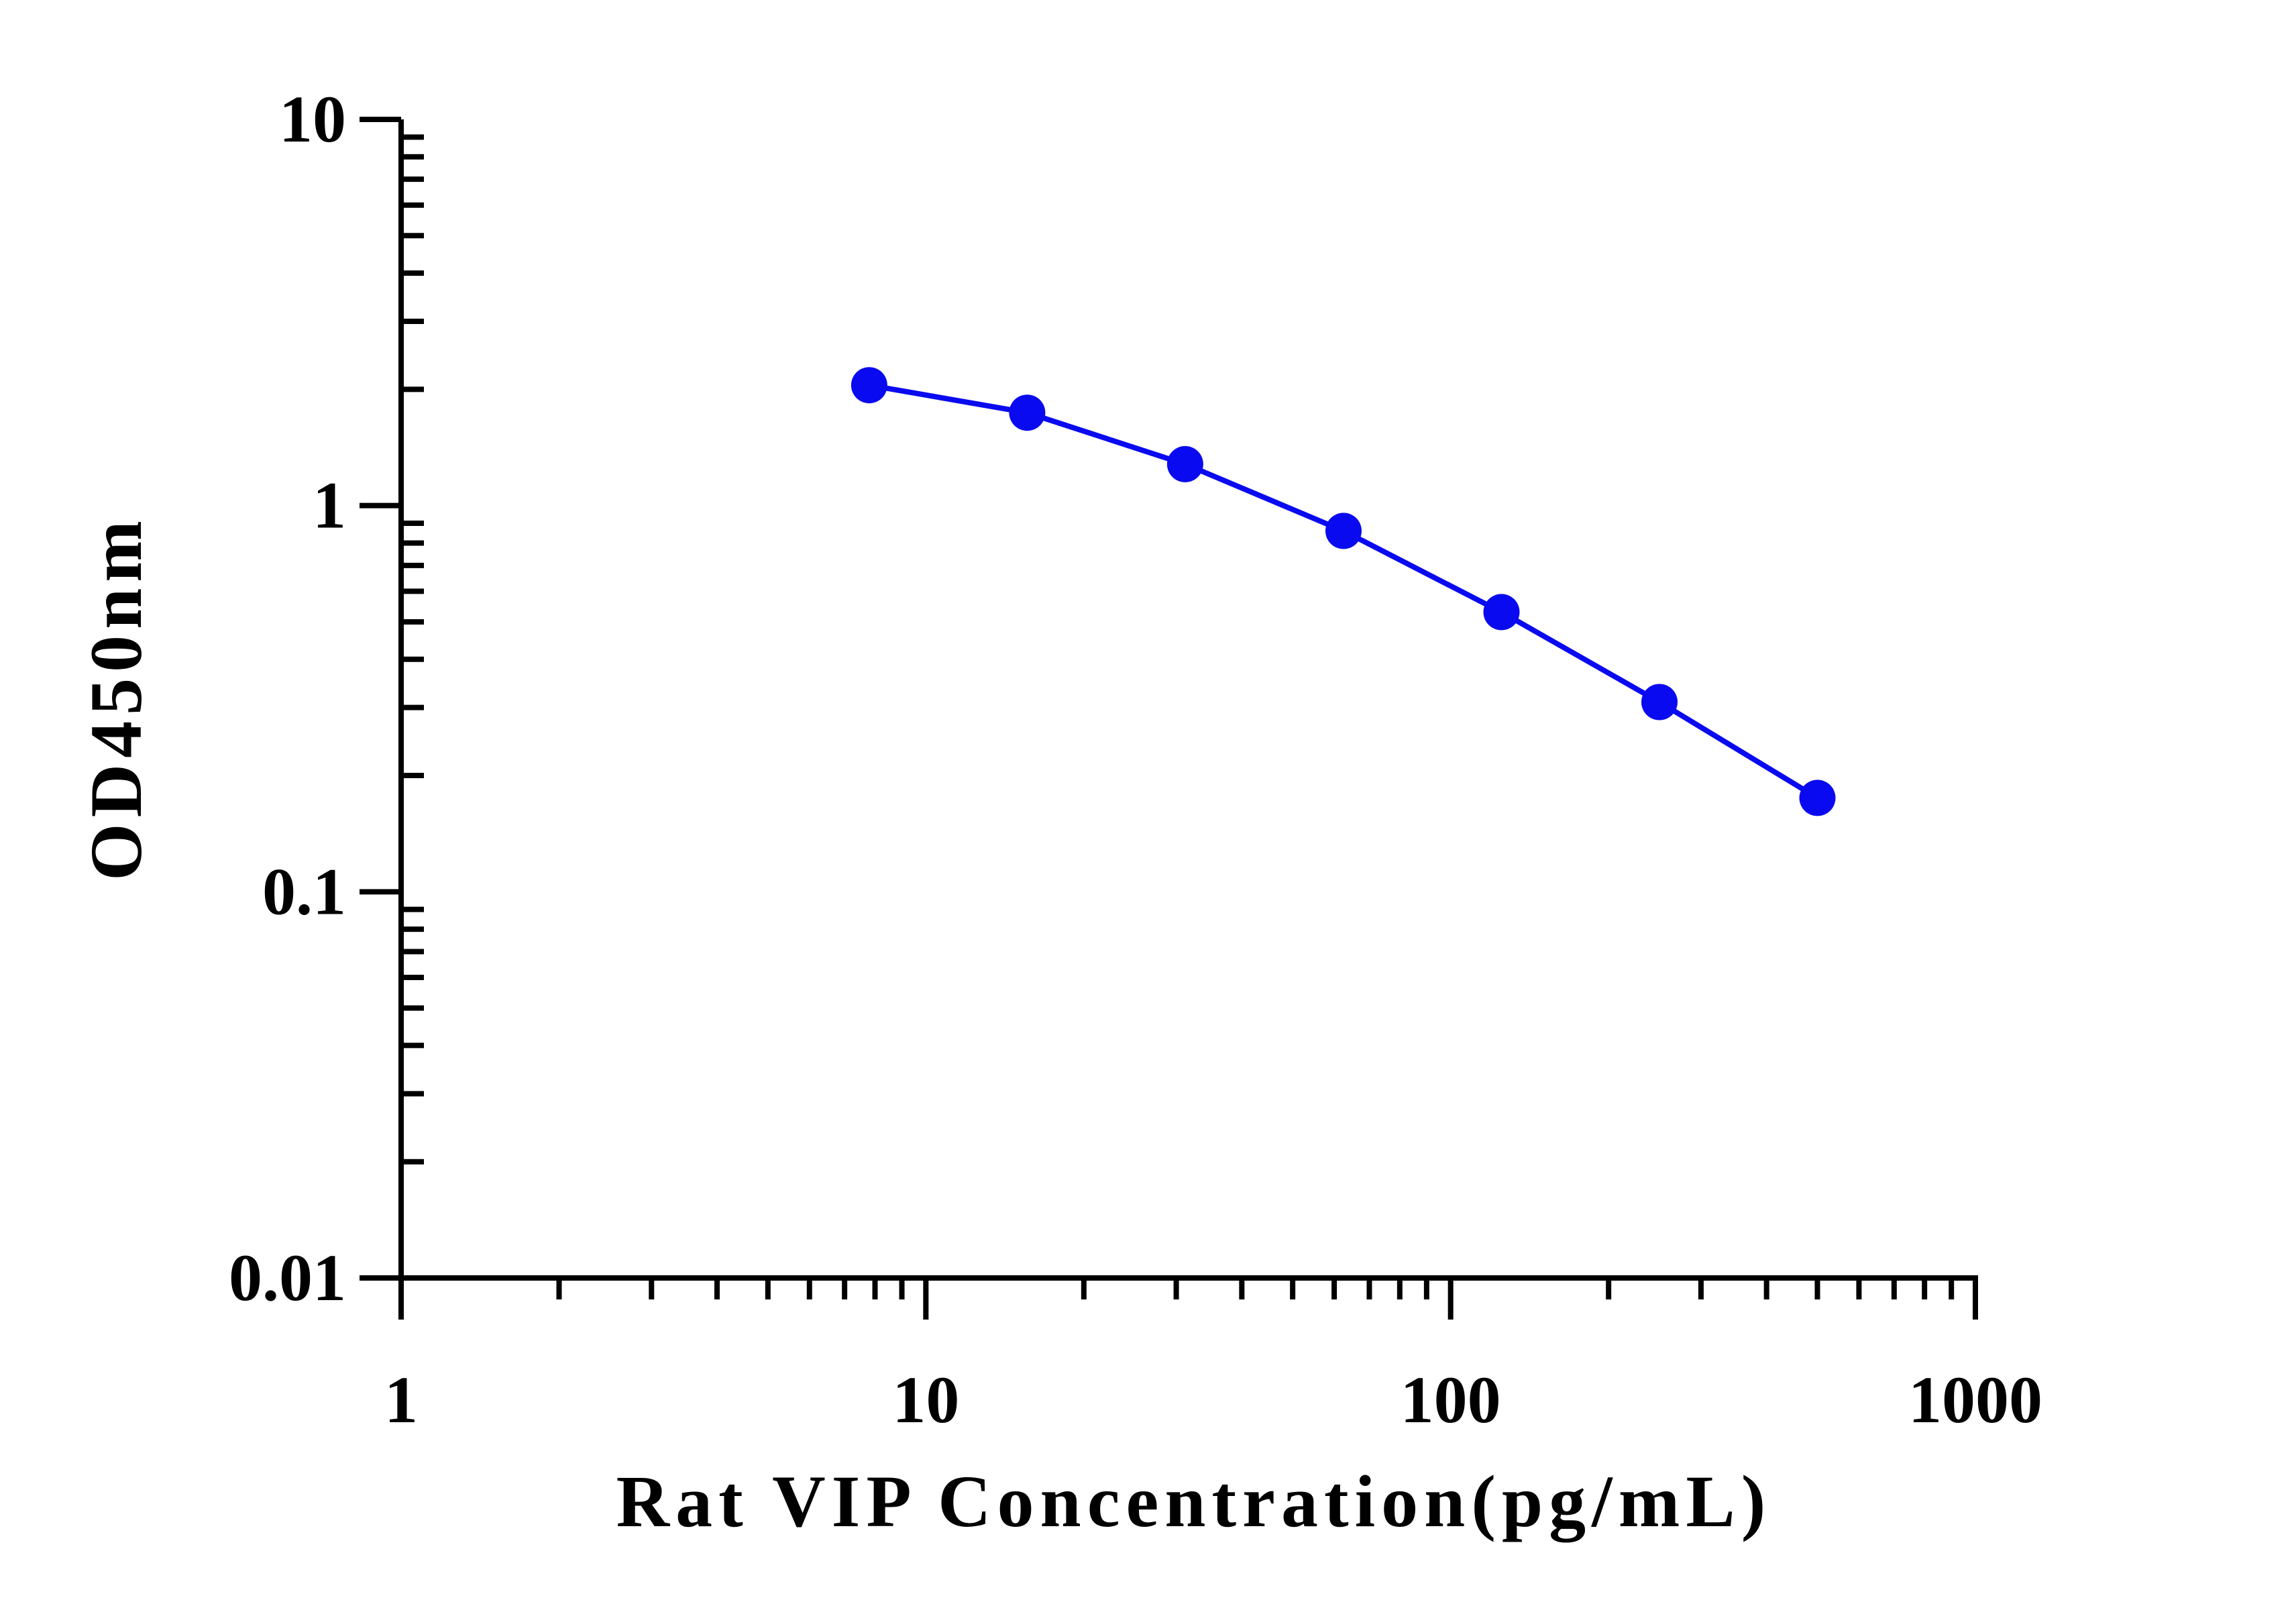 This screenshot has width=2296, height=1604. I want to click on plot-area, so click(1343, 591).